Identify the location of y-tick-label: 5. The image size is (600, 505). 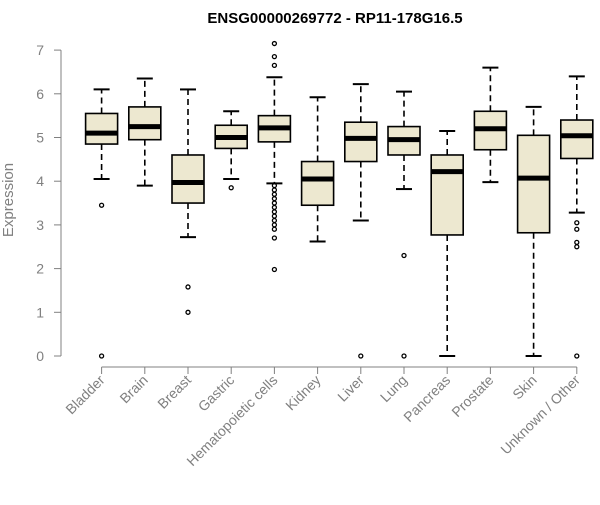
(40, 138).